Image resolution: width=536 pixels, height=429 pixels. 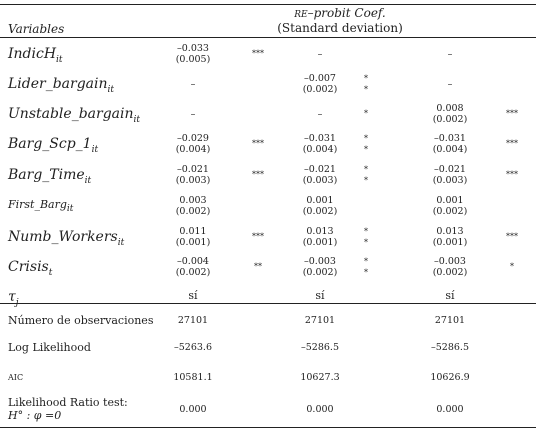 I want to click on variable-label: Unstable_bargainit, so click(x=74, y=115).